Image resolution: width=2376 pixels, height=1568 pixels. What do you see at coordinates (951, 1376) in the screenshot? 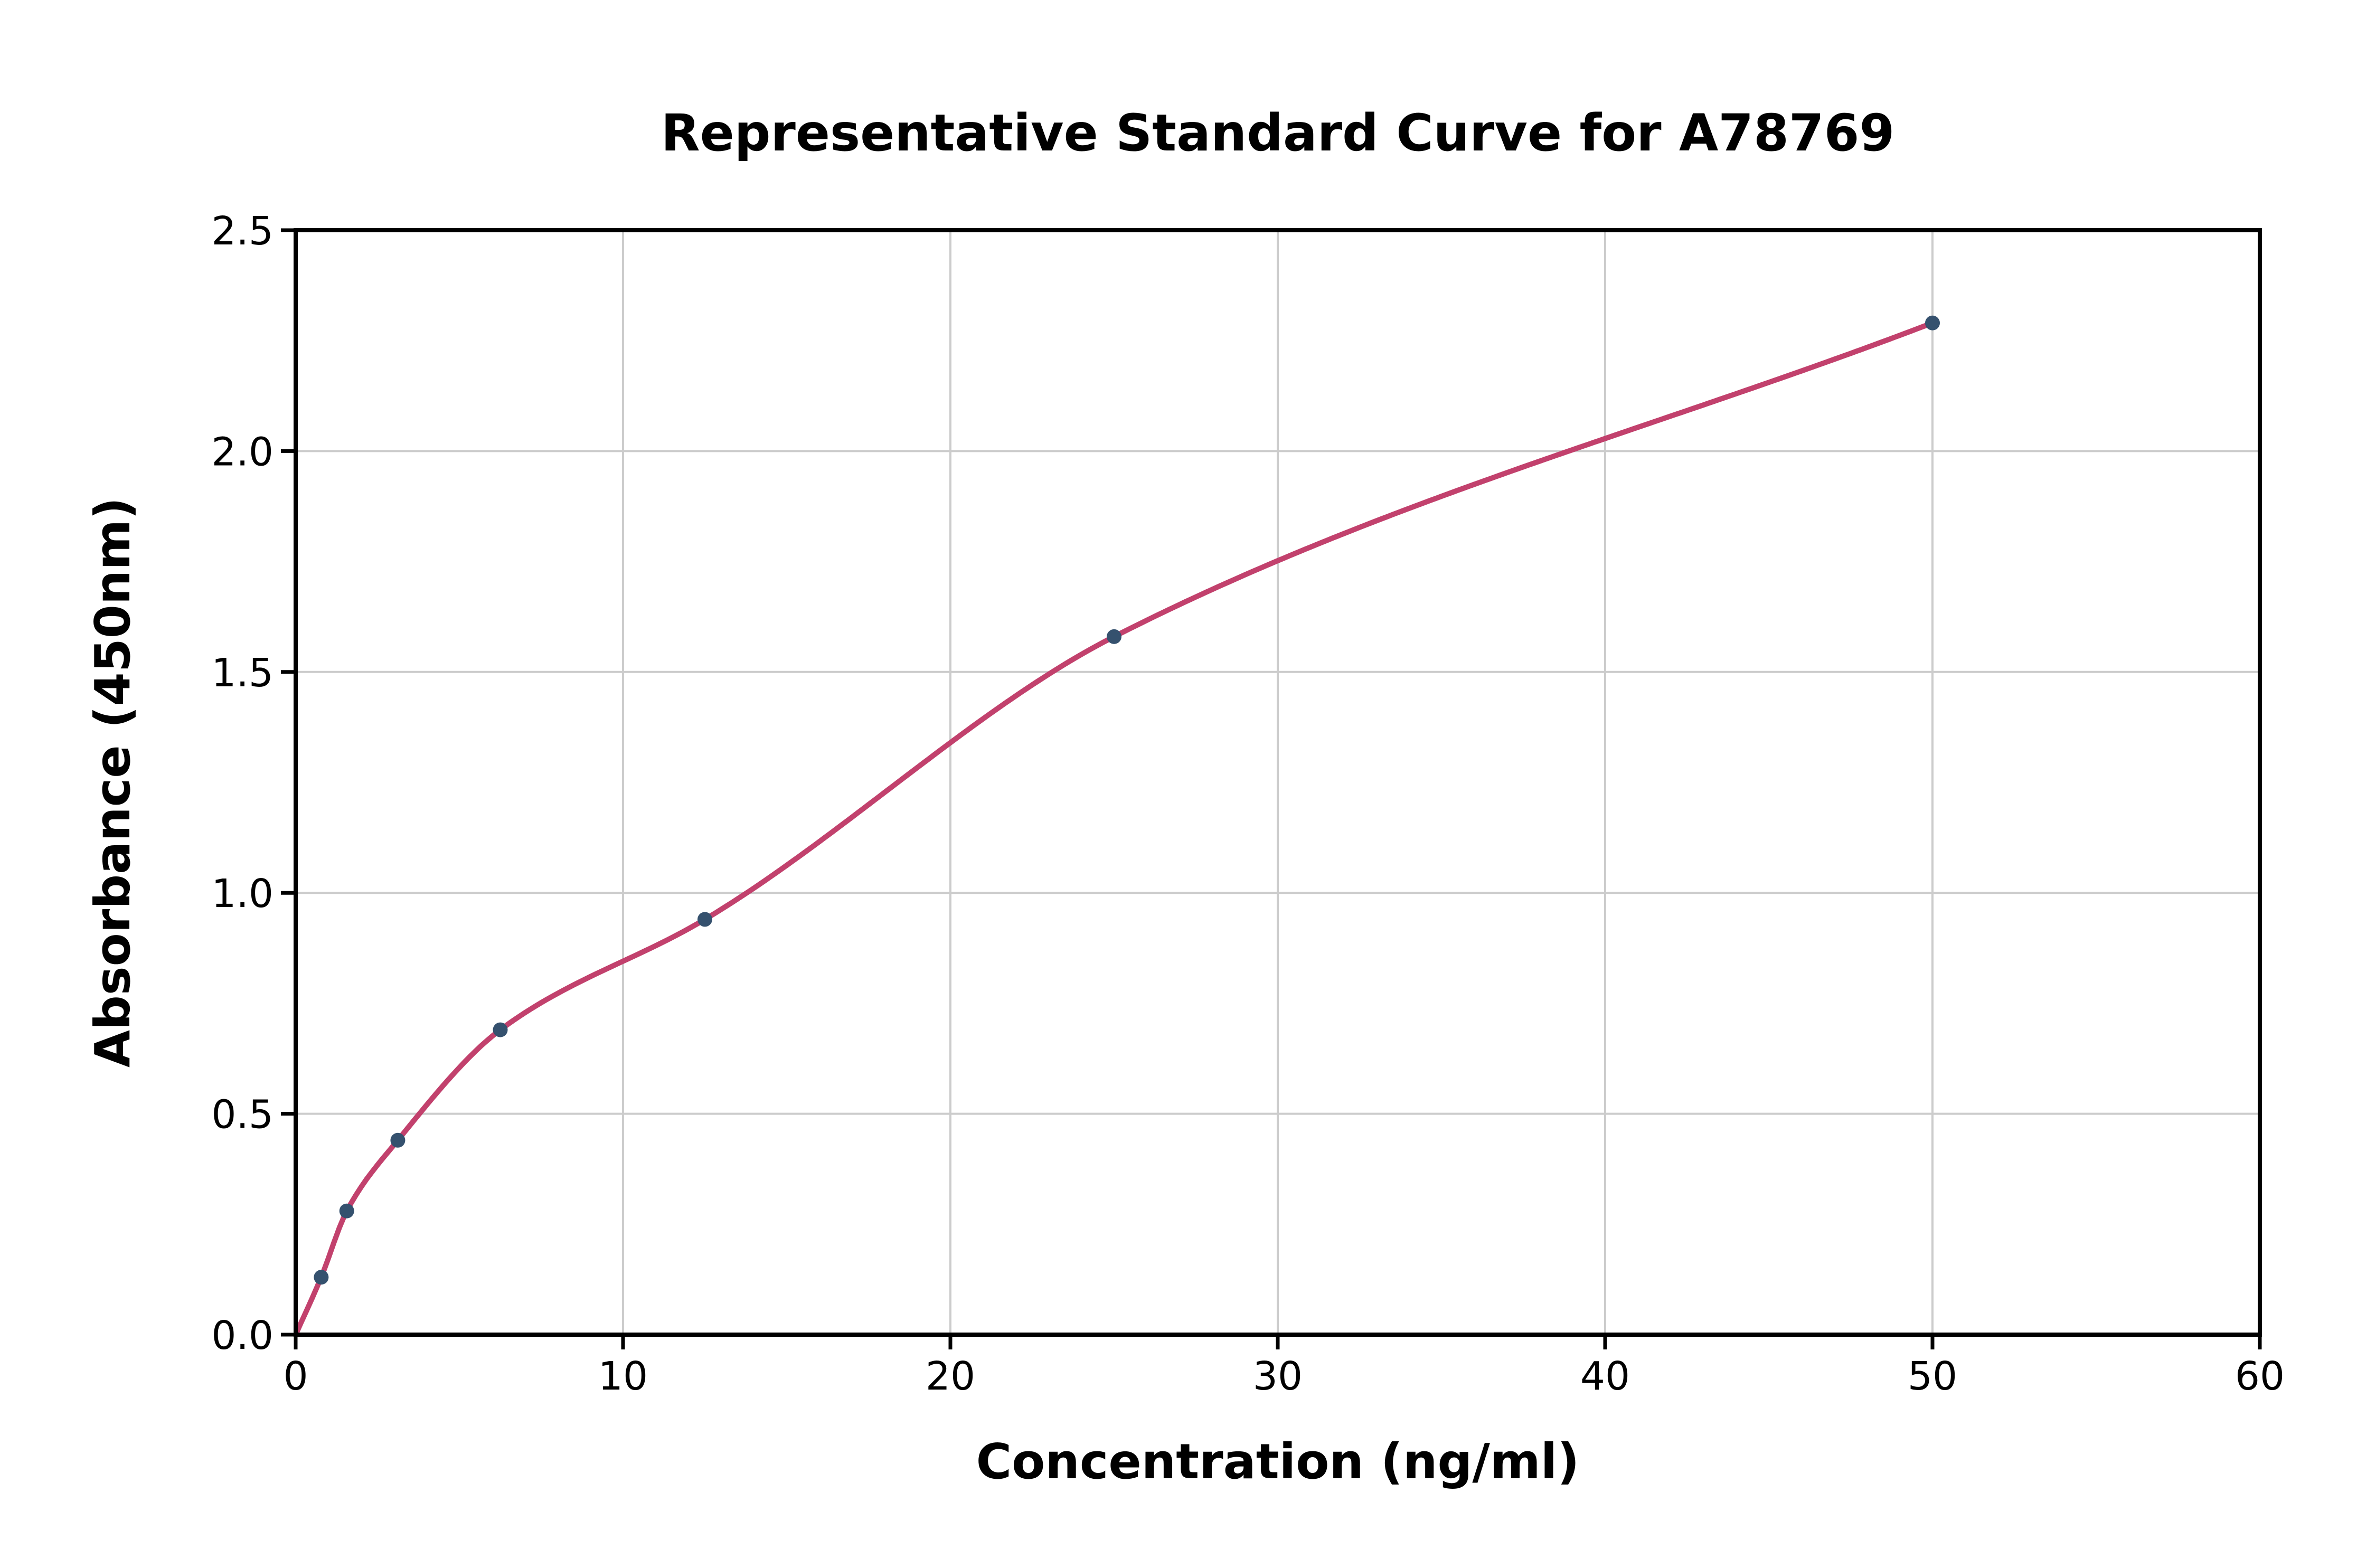
I see `x-tick-label: 20` at bounding box center [951, 1376].